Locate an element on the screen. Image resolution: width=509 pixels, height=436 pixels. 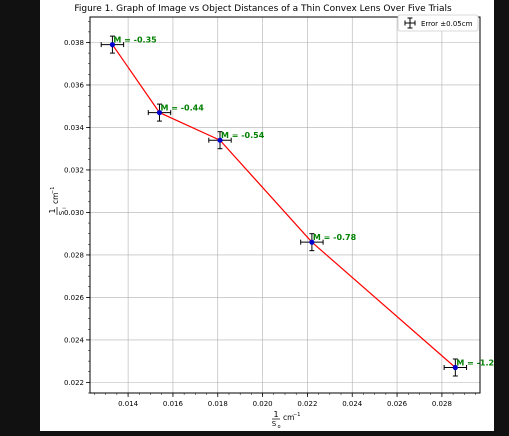
x-tick-label: 0.014 is located at coordinates (128, 404).